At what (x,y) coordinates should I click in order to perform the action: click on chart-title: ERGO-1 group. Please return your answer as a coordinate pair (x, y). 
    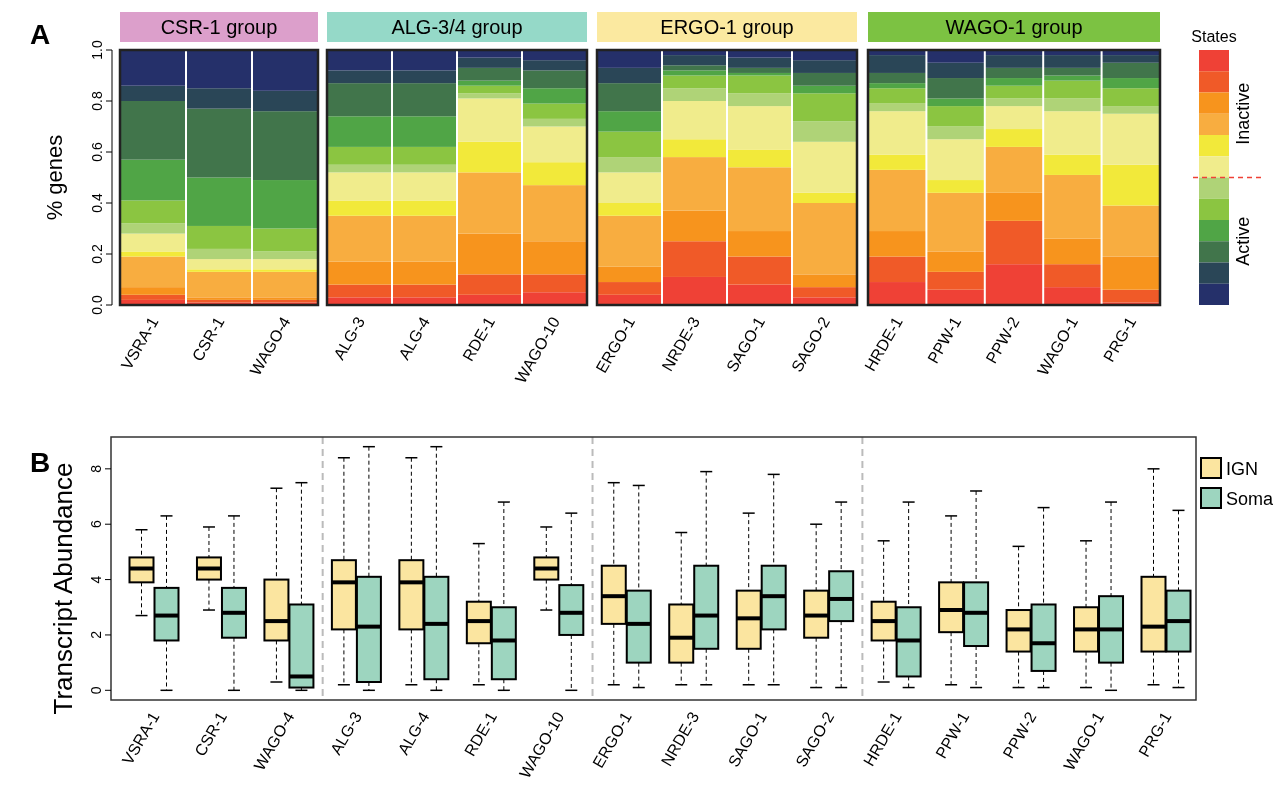
    Looking at the image, I should click on (727, 27).